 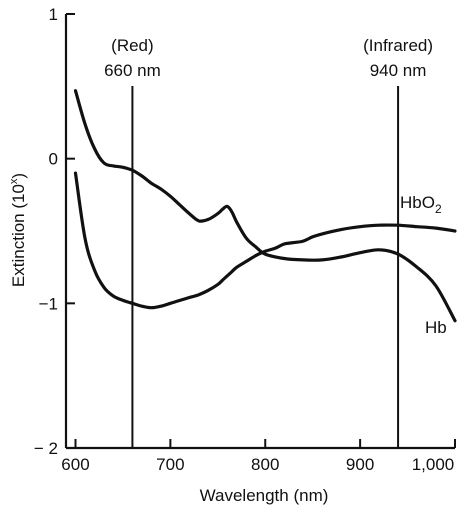 I want to click on x-tick-label: 900, so click(x=360, y=464).